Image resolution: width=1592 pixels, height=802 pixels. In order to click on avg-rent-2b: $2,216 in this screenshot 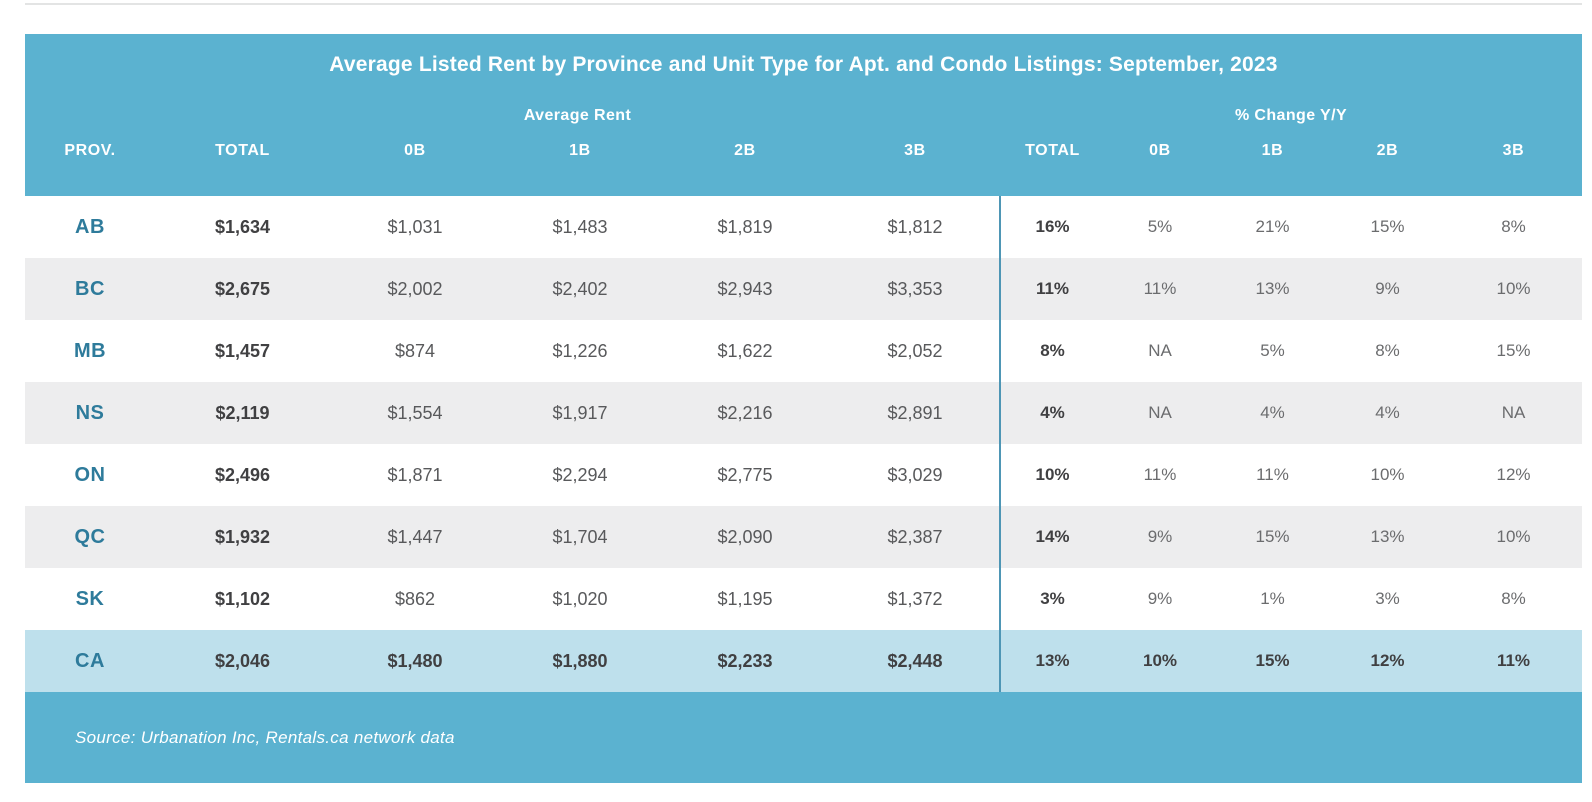, I will do `click(745, 412)`.